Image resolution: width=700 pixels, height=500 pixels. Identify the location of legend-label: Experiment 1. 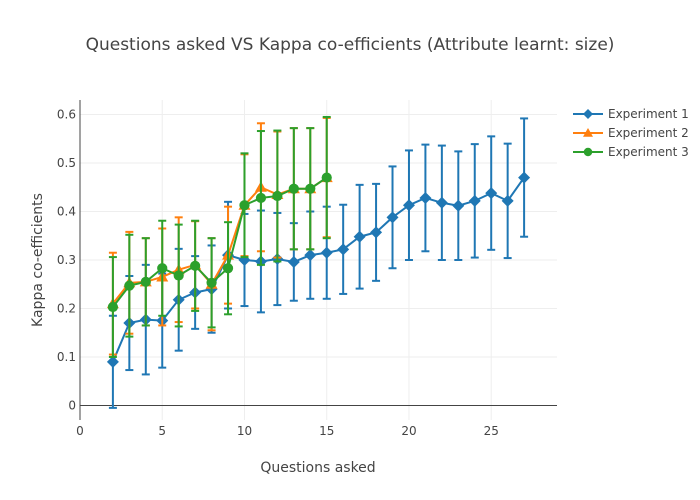
(648, 114).